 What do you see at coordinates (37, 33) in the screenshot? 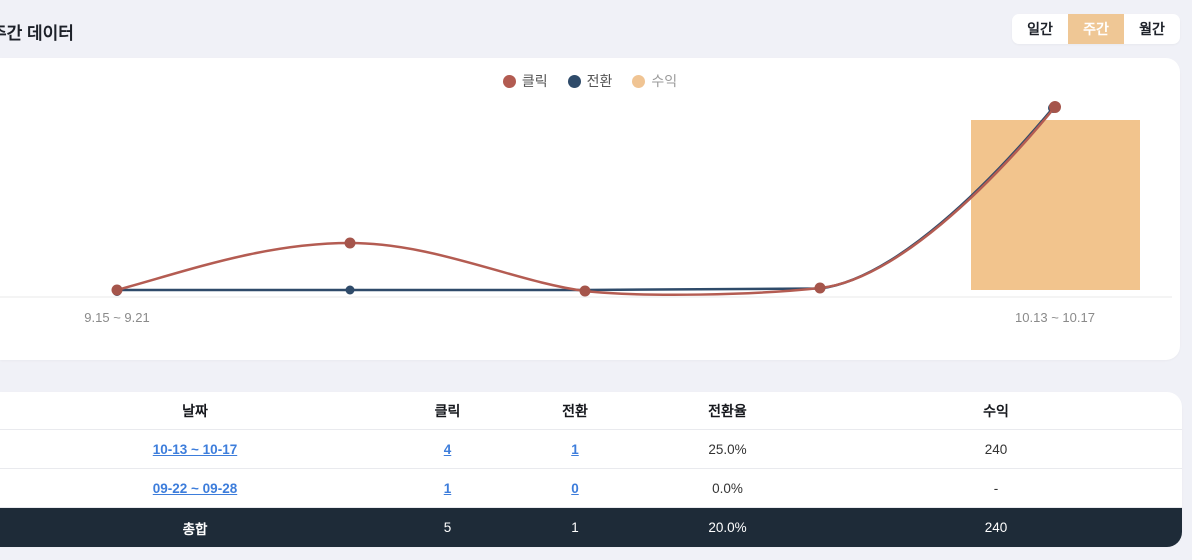
I see `page-title: 주간 데이터` at bounding box center [37, 33].